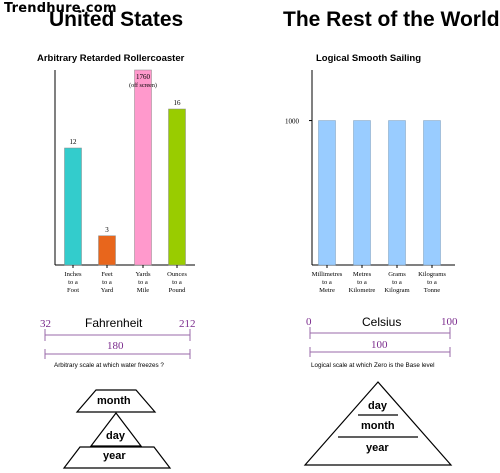 The height and width of the screenshot is (473, 500). What do you see at coordinates (143, 85) in the screenshot?
I see `annotation-off-screen: (off screen)` at bounding box center [143, 85].